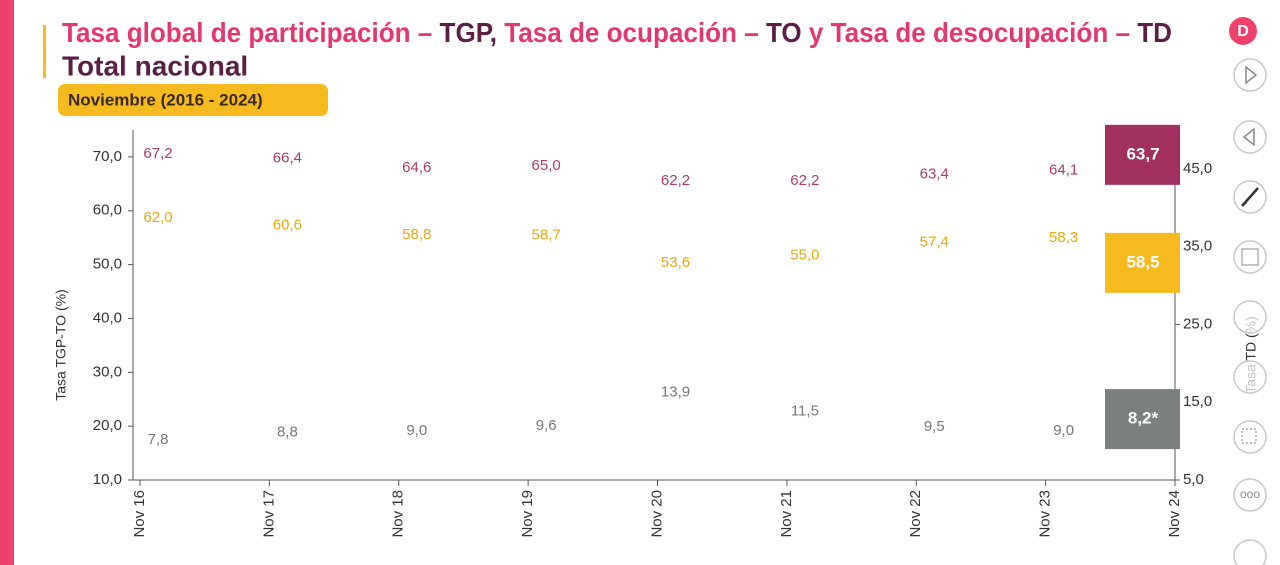  Describe the element at coordinates (546, 425) in the screenshot. I see `value-label: 9,6` at that location.